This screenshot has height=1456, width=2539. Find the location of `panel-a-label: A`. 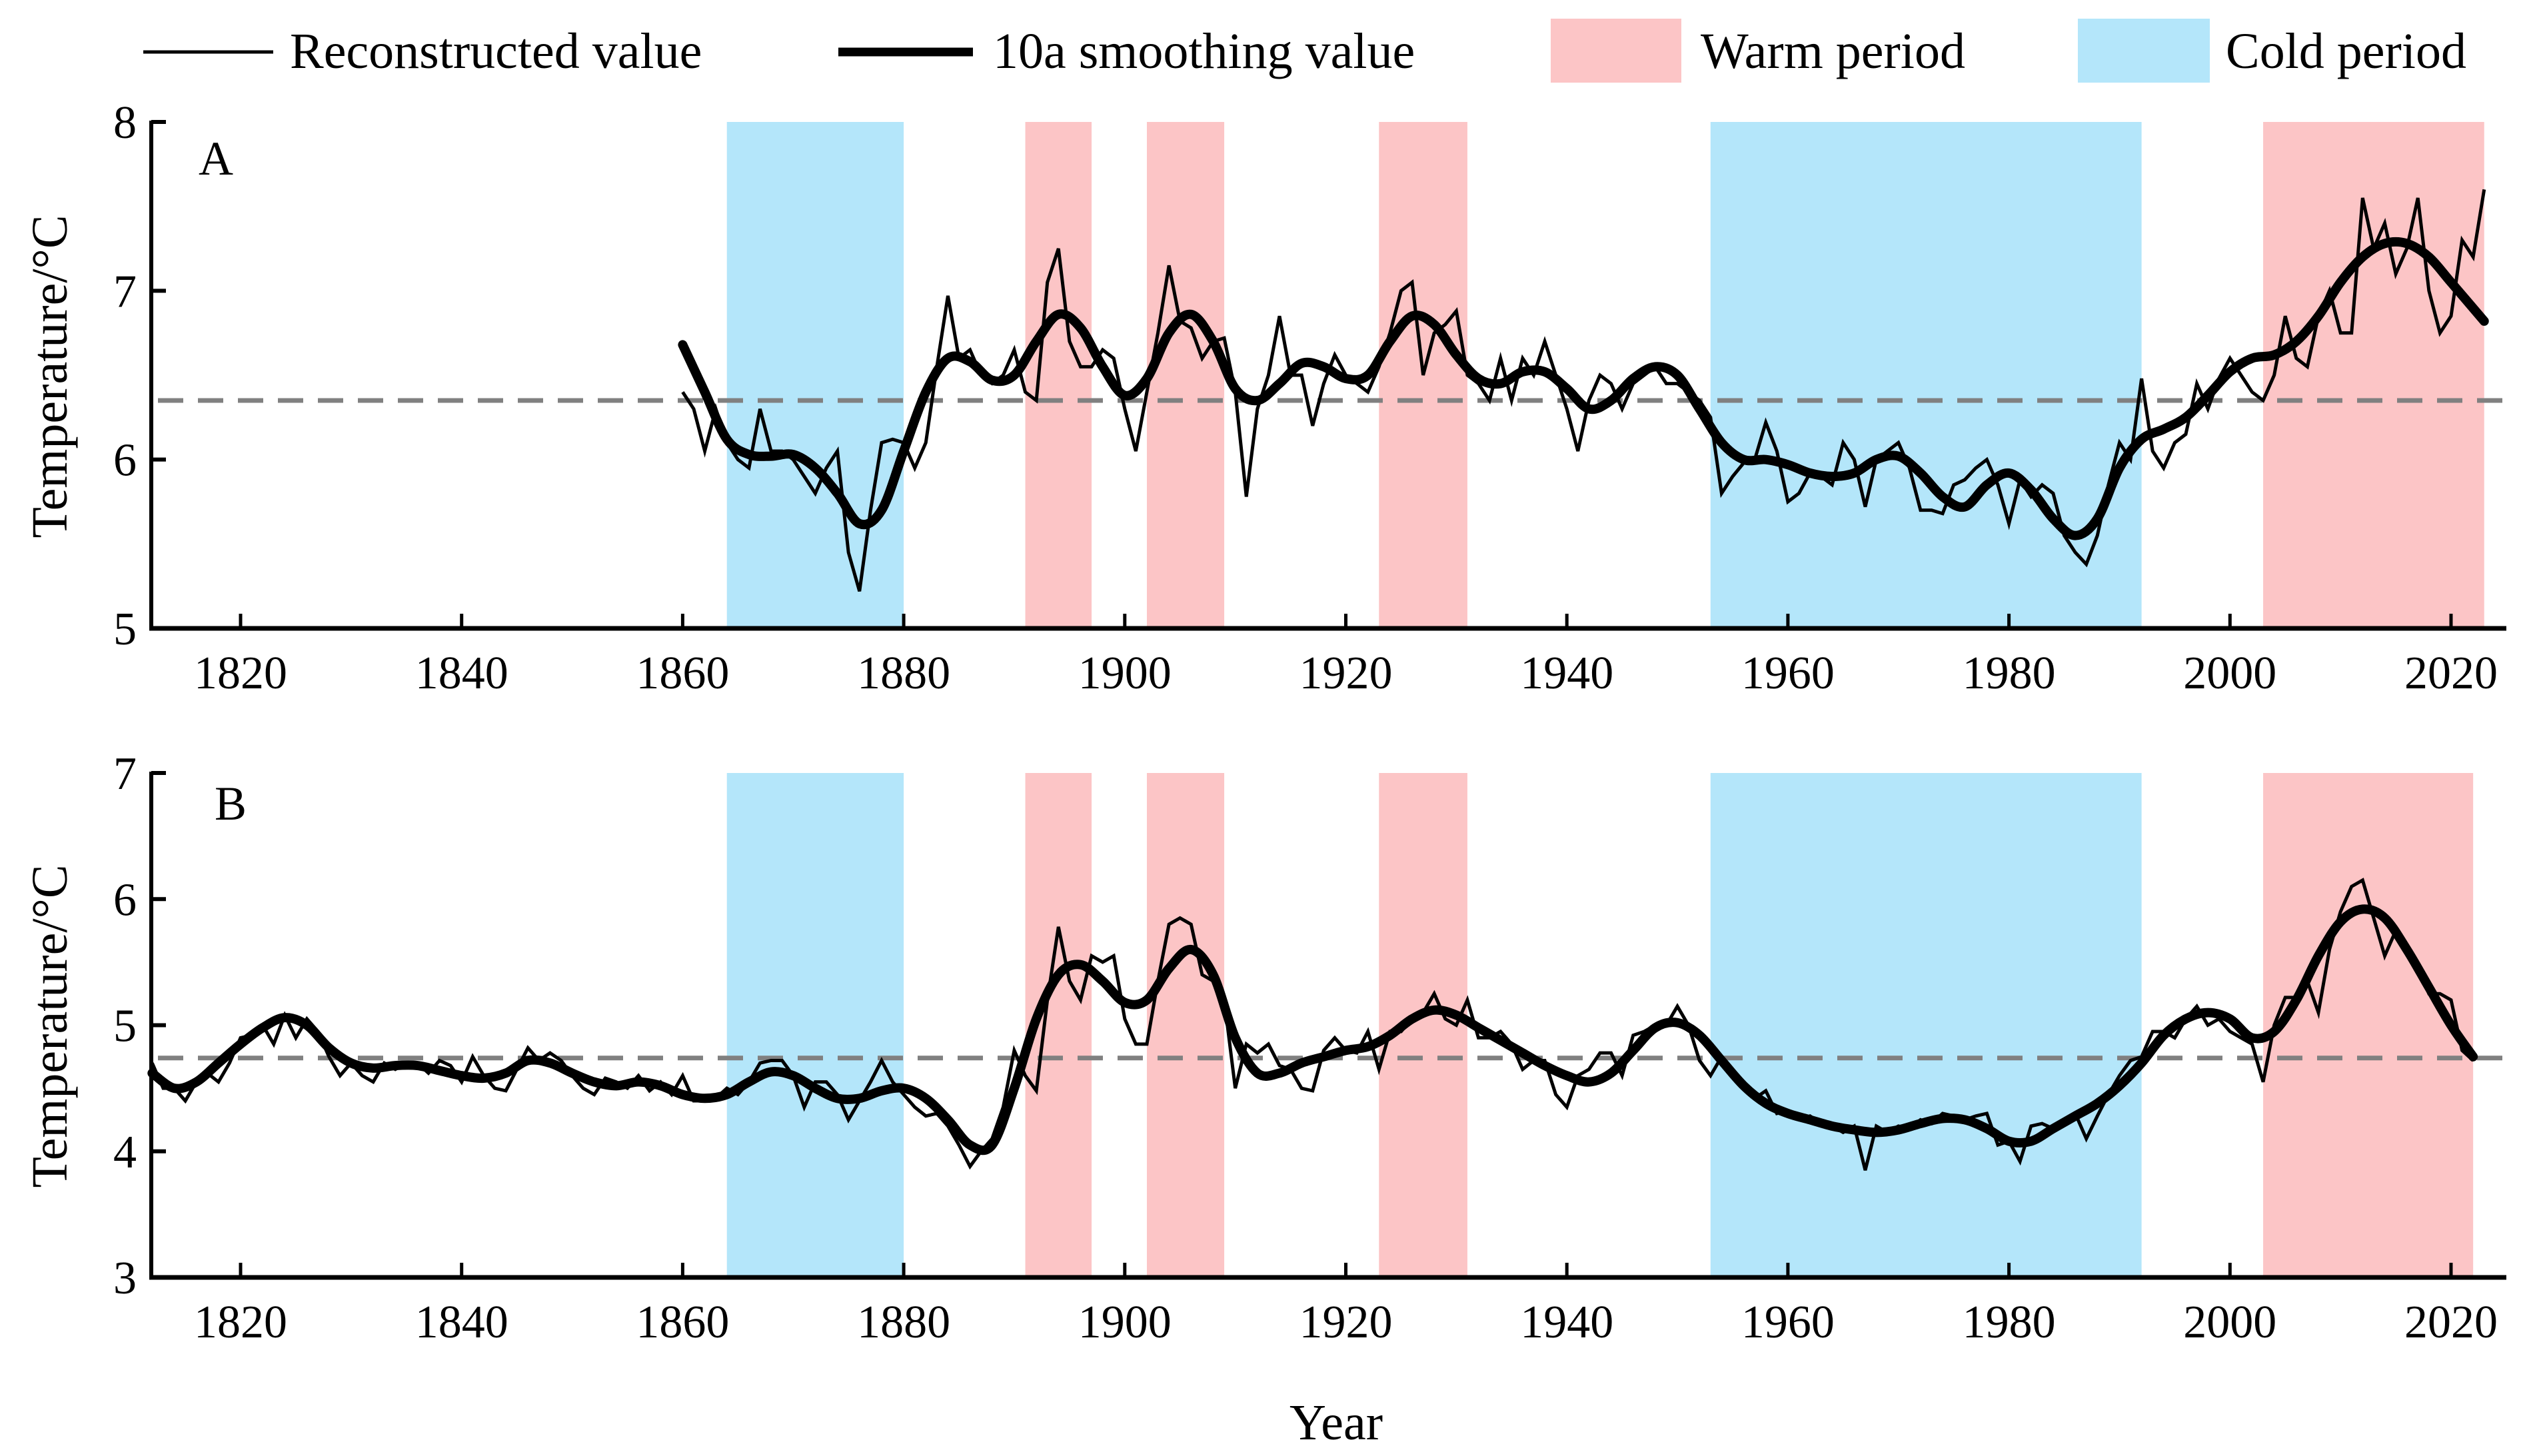

panel-a-label: A is located at coordinates (216, 158).